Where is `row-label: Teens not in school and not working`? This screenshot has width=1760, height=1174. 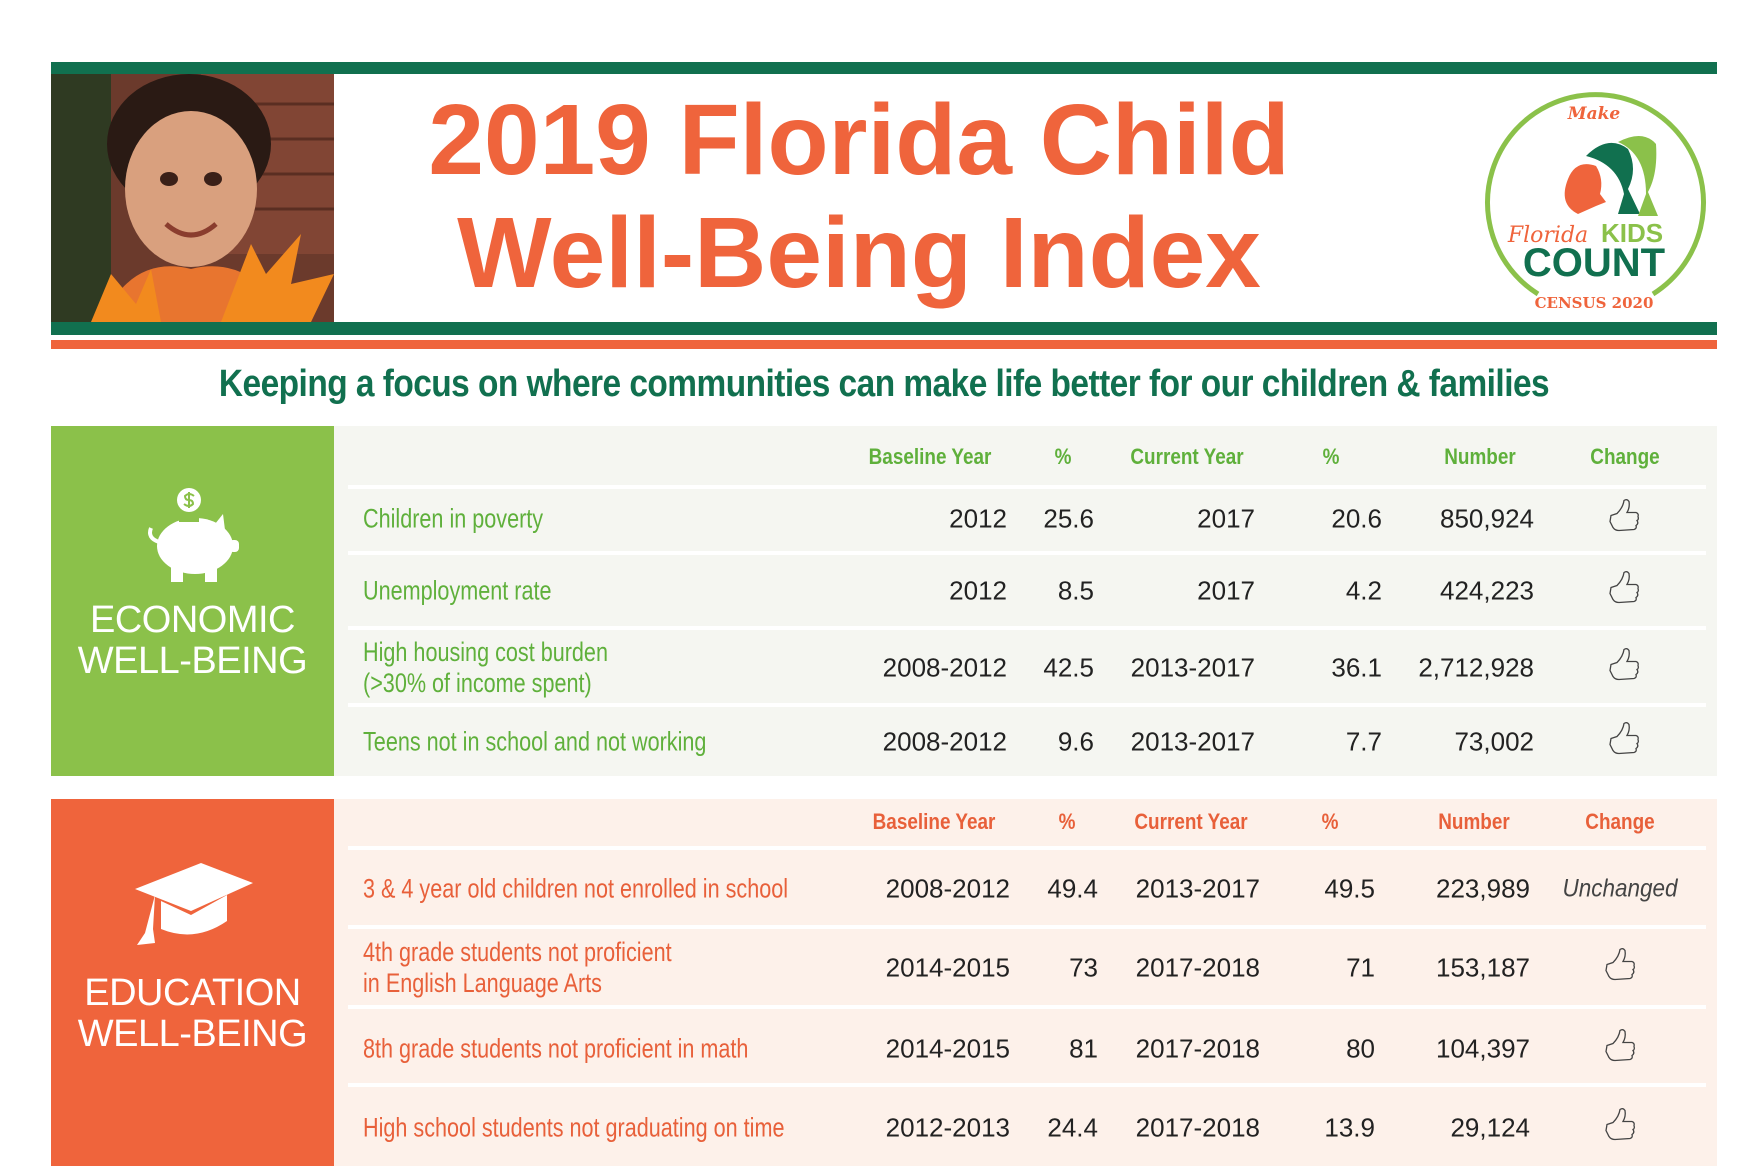 row-label: Teens not in school and not working is located at coordinates (534, 742).